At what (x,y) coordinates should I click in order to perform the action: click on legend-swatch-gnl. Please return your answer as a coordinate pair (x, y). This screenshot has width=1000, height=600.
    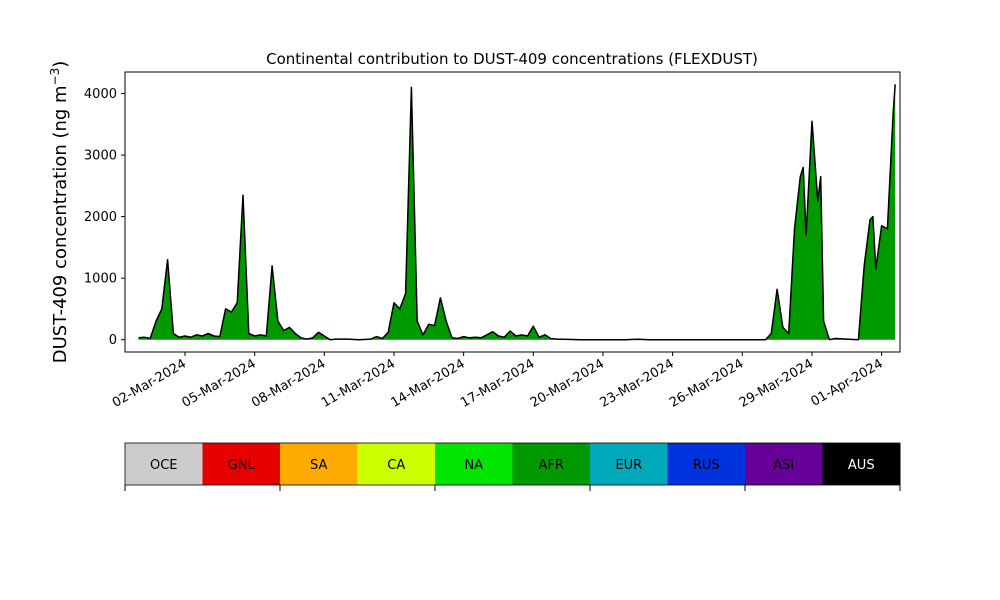
    Looking at the image, I should click on (241, 464).